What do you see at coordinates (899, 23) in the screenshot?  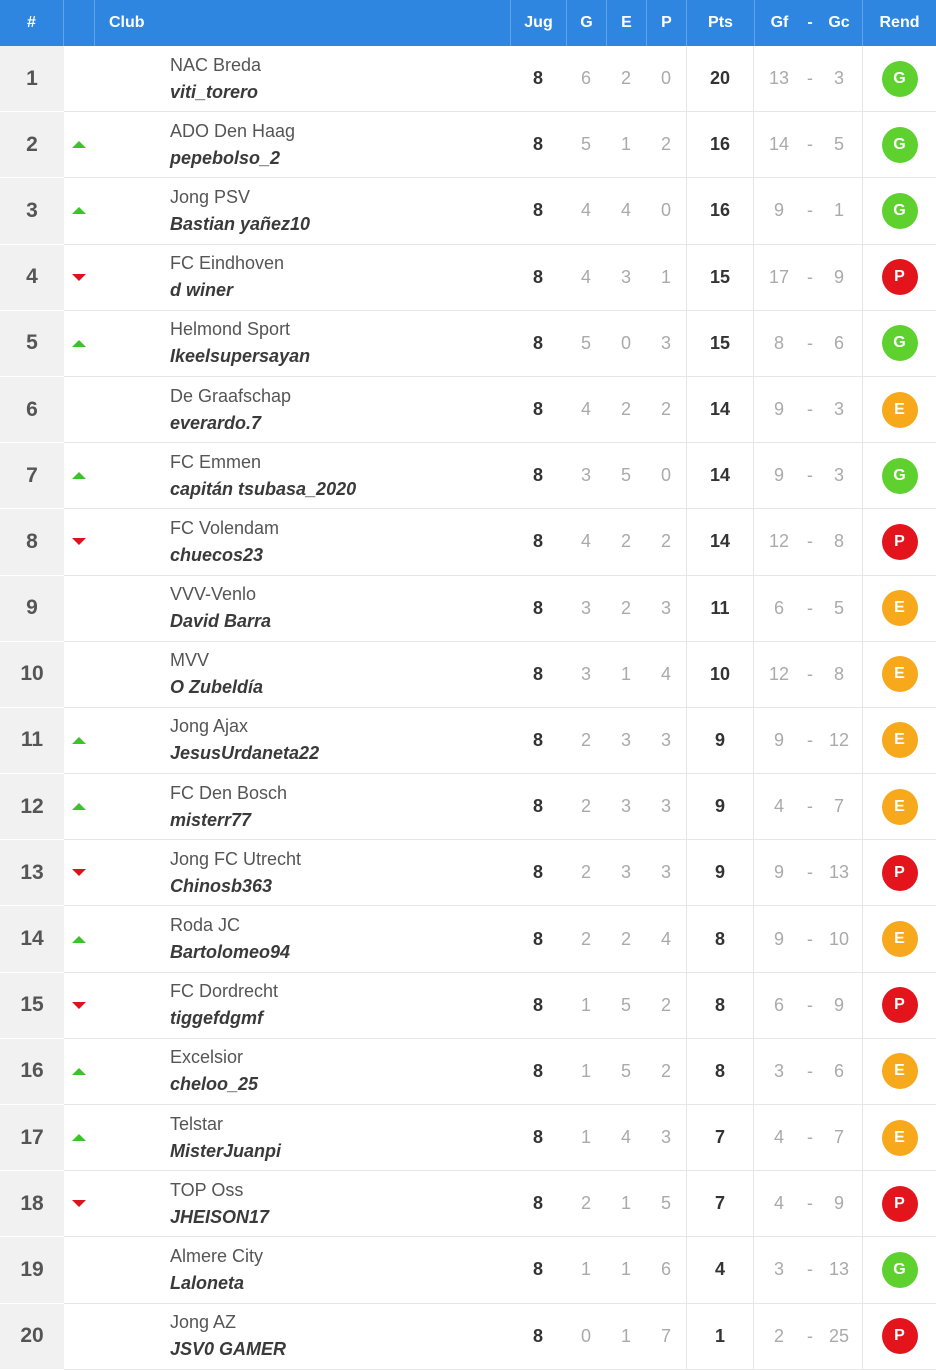 I see `header-form: Rend` at bounding box center [899, 23].